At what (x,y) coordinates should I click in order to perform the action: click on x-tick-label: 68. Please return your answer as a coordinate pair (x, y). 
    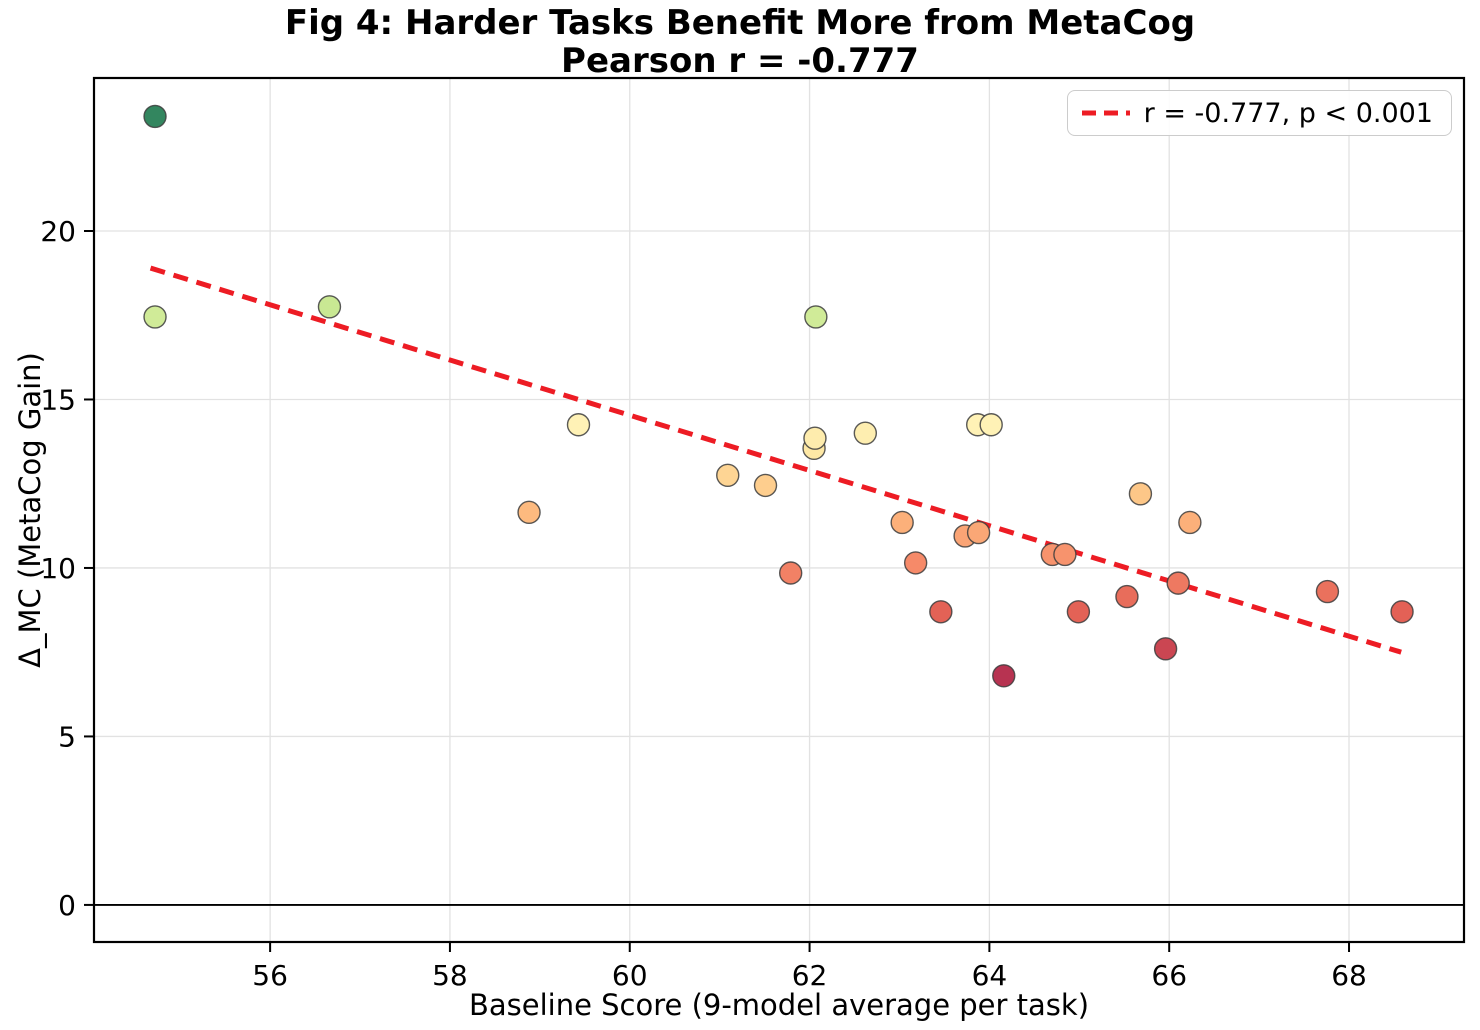
    Looking at the image, I should click on (1349, 975).